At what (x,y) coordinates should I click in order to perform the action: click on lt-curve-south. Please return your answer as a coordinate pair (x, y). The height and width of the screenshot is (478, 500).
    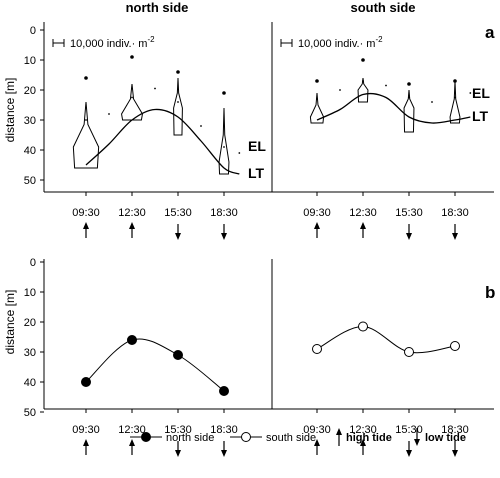
    Looking at the image, I should click on (393, 108).